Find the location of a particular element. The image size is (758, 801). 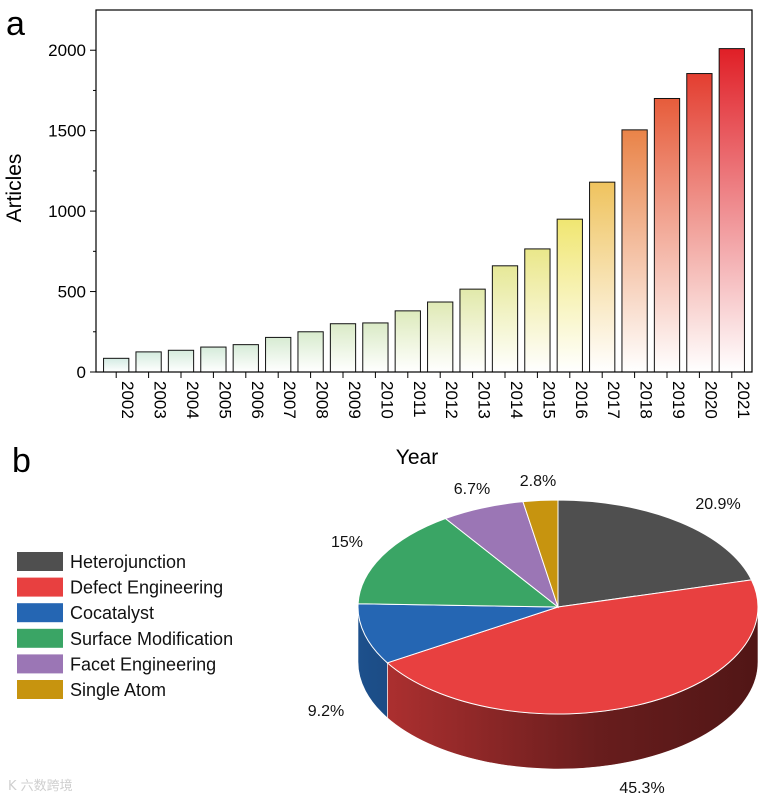

bar-2006 is located at coordinates (245, 358).